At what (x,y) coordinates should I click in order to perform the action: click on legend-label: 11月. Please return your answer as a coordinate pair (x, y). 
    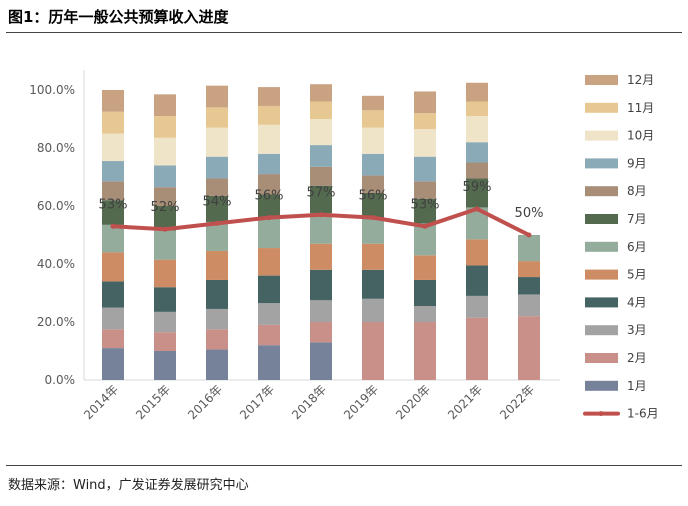
    Looking at the image, I should click on (640, 108).